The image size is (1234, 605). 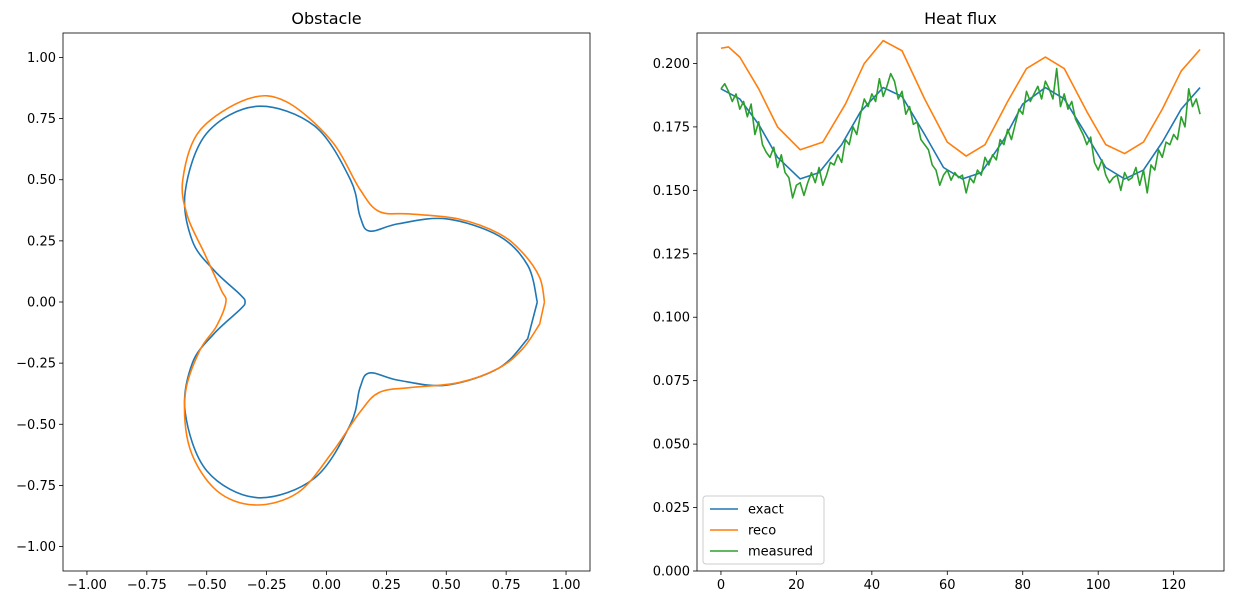 I want to click on legend-exact-label: exact, so click(x=766, y=510).